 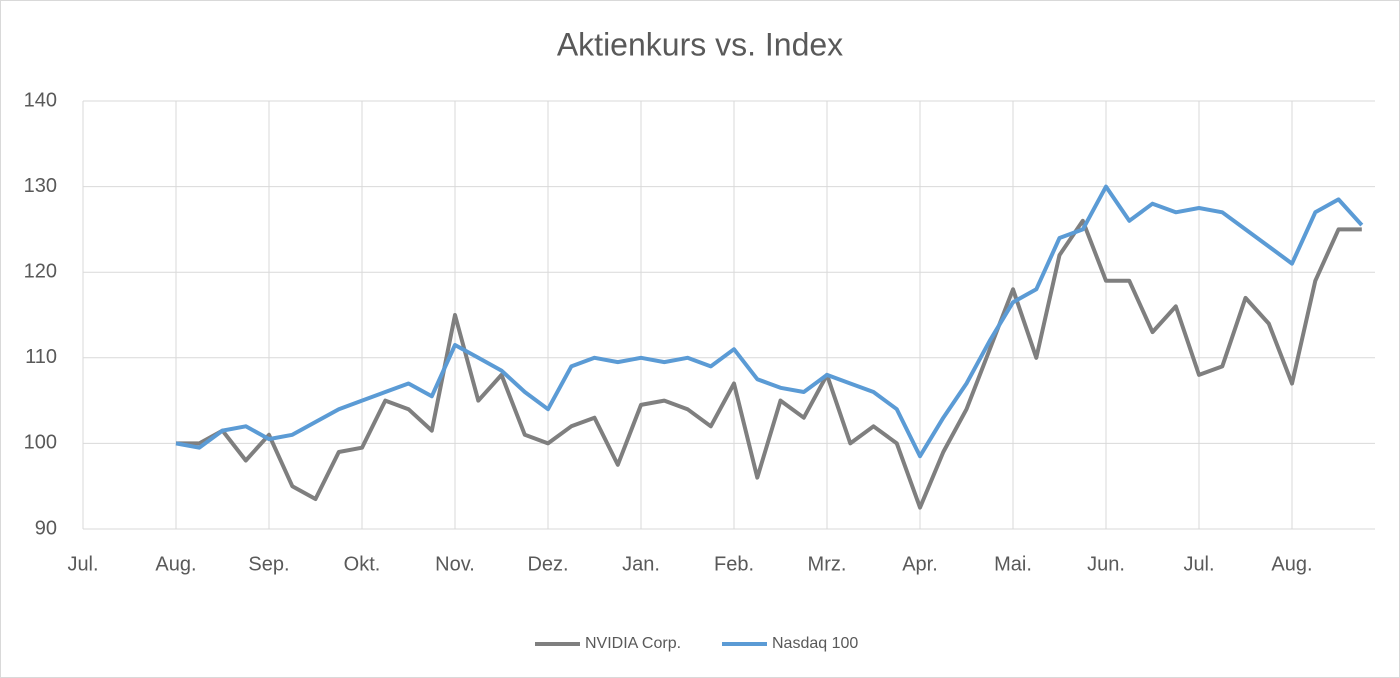 What do you see at coordinates (46, 528) in the screenshot?
I see `y-tick-label: 90` at bounding box center [46, 528].